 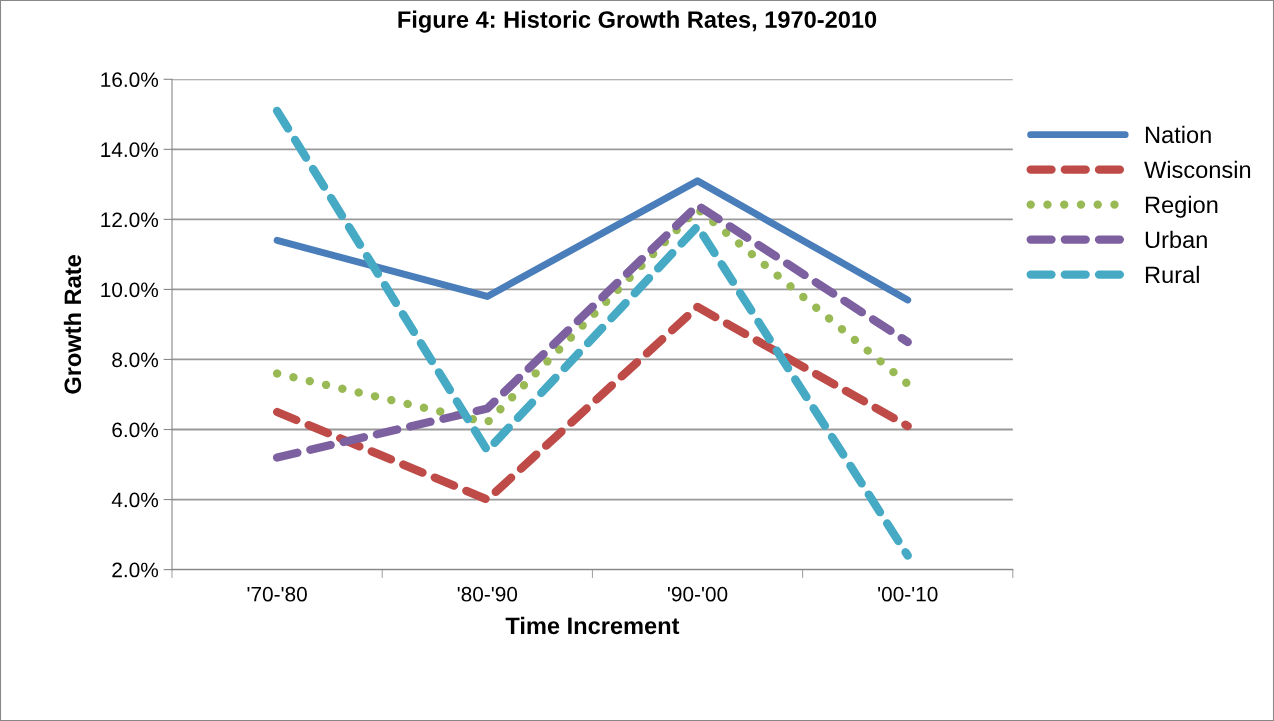 I want to click on y-tick-label: 12.0%, so click(x=130, y=220).